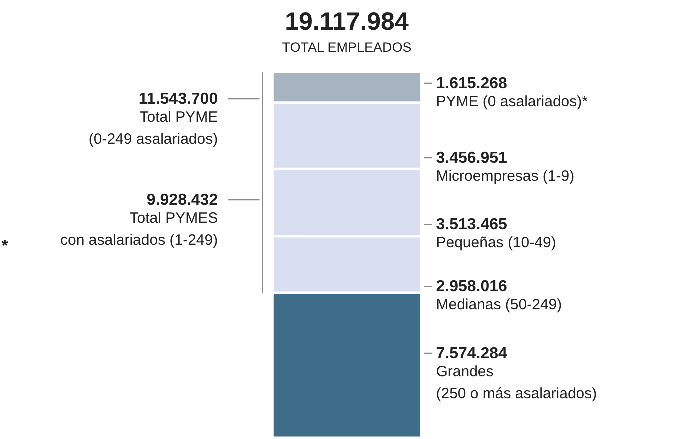 The height and width of the screenshot is (439, 694). What do you see at coordinates (496, 243) in the screenshot?
I see `series-label: Pequeñas (10-49)` at bounding box center [496, 243].